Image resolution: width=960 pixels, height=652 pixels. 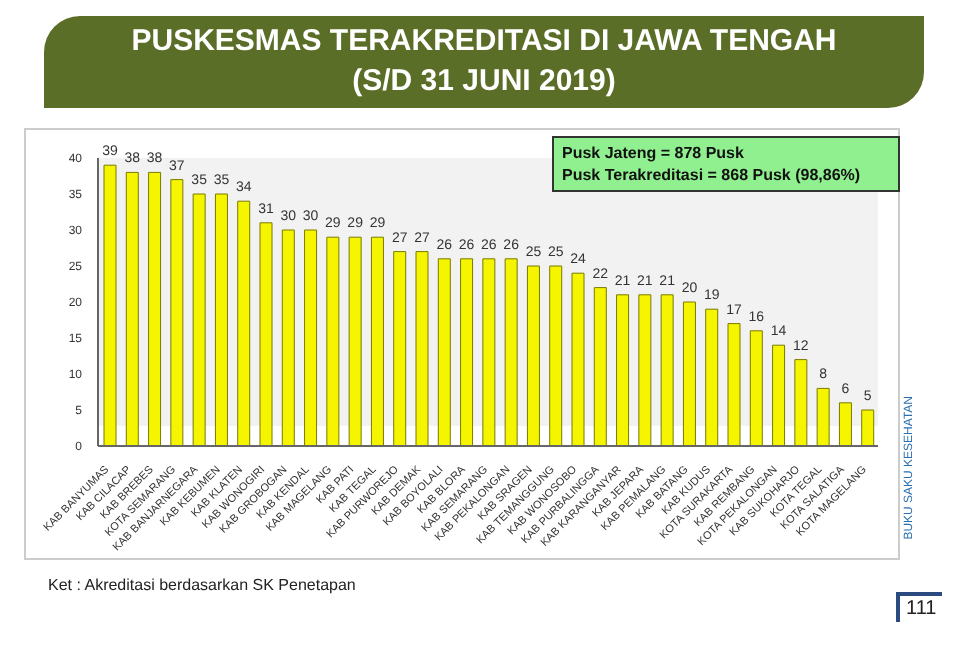 I want to click on annotation: Pusk Terakreditasi = 868 Pusk (98,86%), so click(x=712, y=175).